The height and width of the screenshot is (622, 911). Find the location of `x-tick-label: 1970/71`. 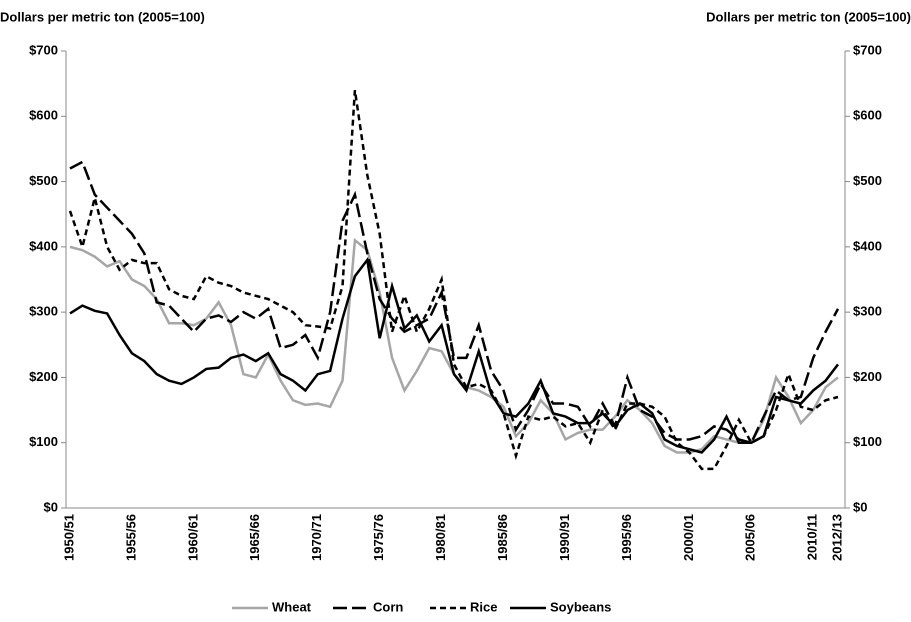

x-tick-label: 1970/71 is located at coordinates (316, 537).